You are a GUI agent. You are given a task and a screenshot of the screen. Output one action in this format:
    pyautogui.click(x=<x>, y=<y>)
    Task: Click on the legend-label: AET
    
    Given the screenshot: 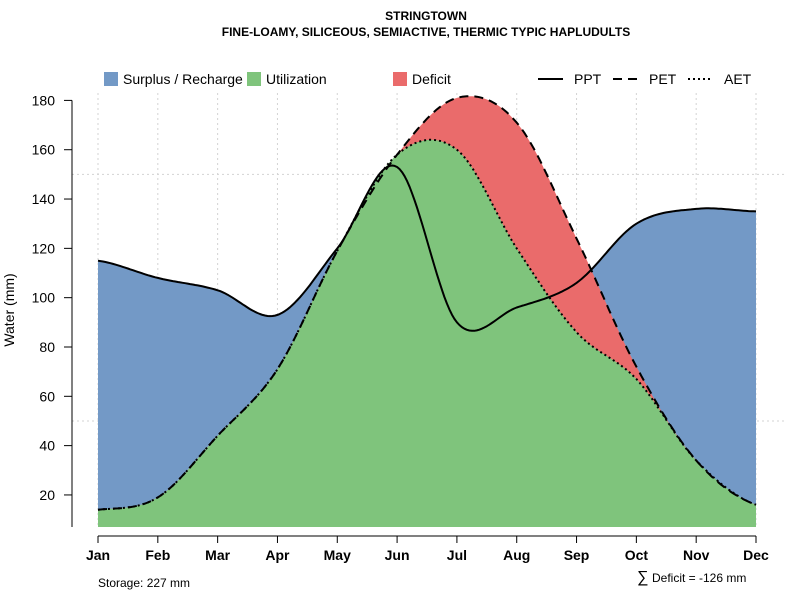 What is the action you would take?
    pyautogui.click(x=738, y=79)
    